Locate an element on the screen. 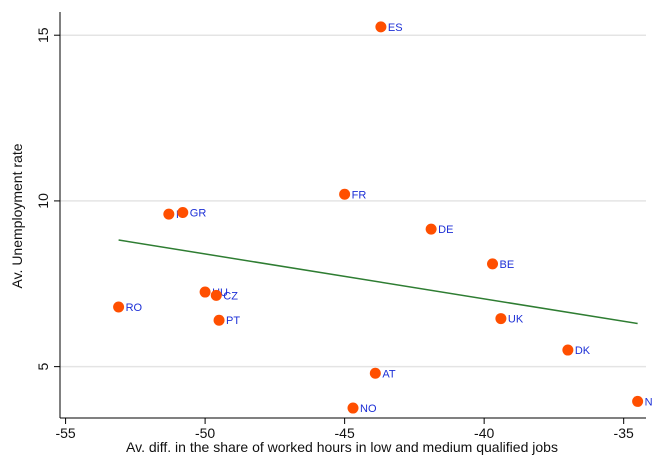  data-point-at is located at coordinates (375, 373).